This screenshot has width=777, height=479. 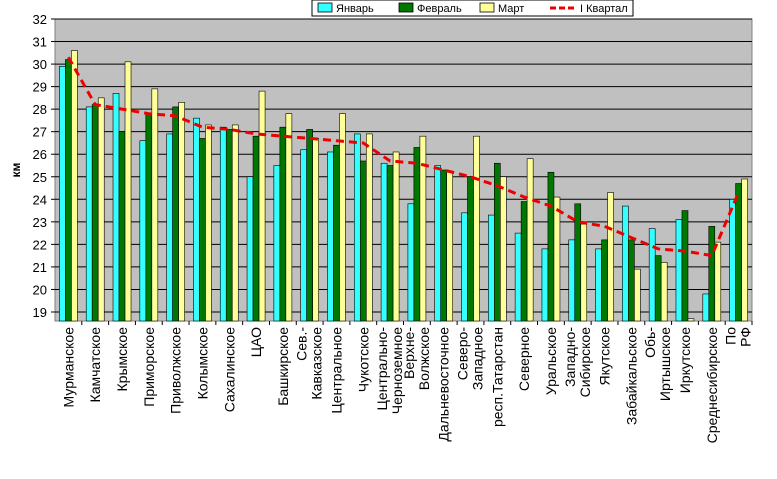 I want to click on legend-label: Февраль, so click(x=439, y=9).